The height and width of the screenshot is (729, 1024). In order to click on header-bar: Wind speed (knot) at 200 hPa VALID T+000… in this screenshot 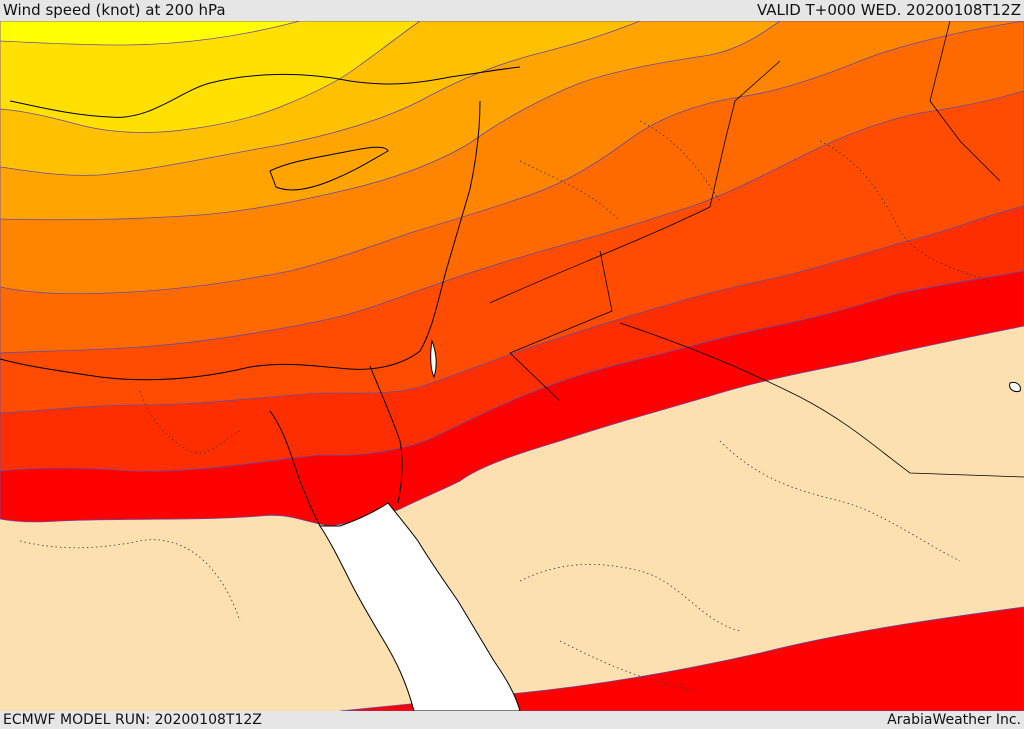, I will do `click(512, 10)`.